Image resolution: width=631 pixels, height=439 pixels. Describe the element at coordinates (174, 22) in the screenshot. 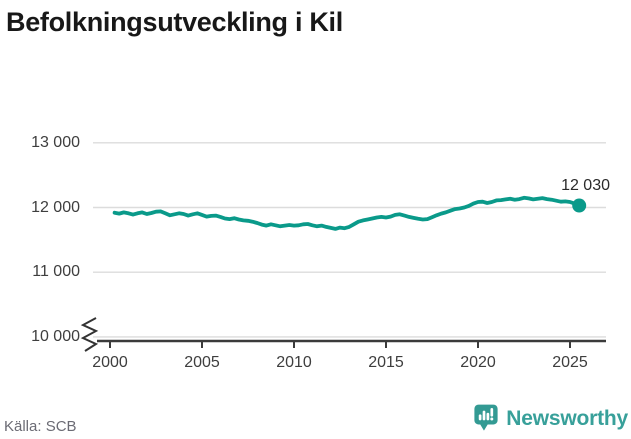

I see `chart-title: Befolkningsutveckling i Kil` at that location.